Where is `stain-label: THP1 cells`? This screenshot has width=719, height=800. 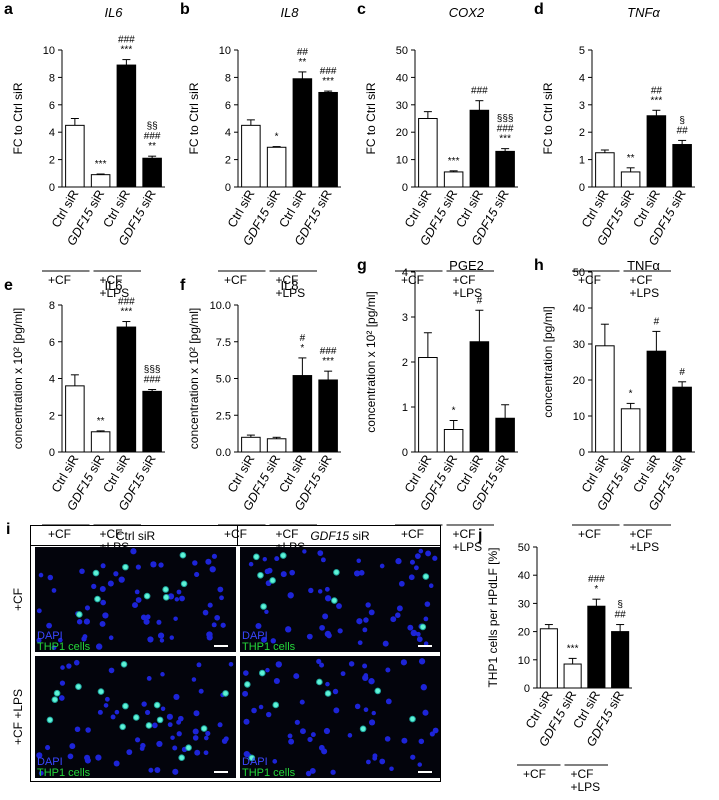
stain-label: THP1 cells is located at coordinates (64, 773).